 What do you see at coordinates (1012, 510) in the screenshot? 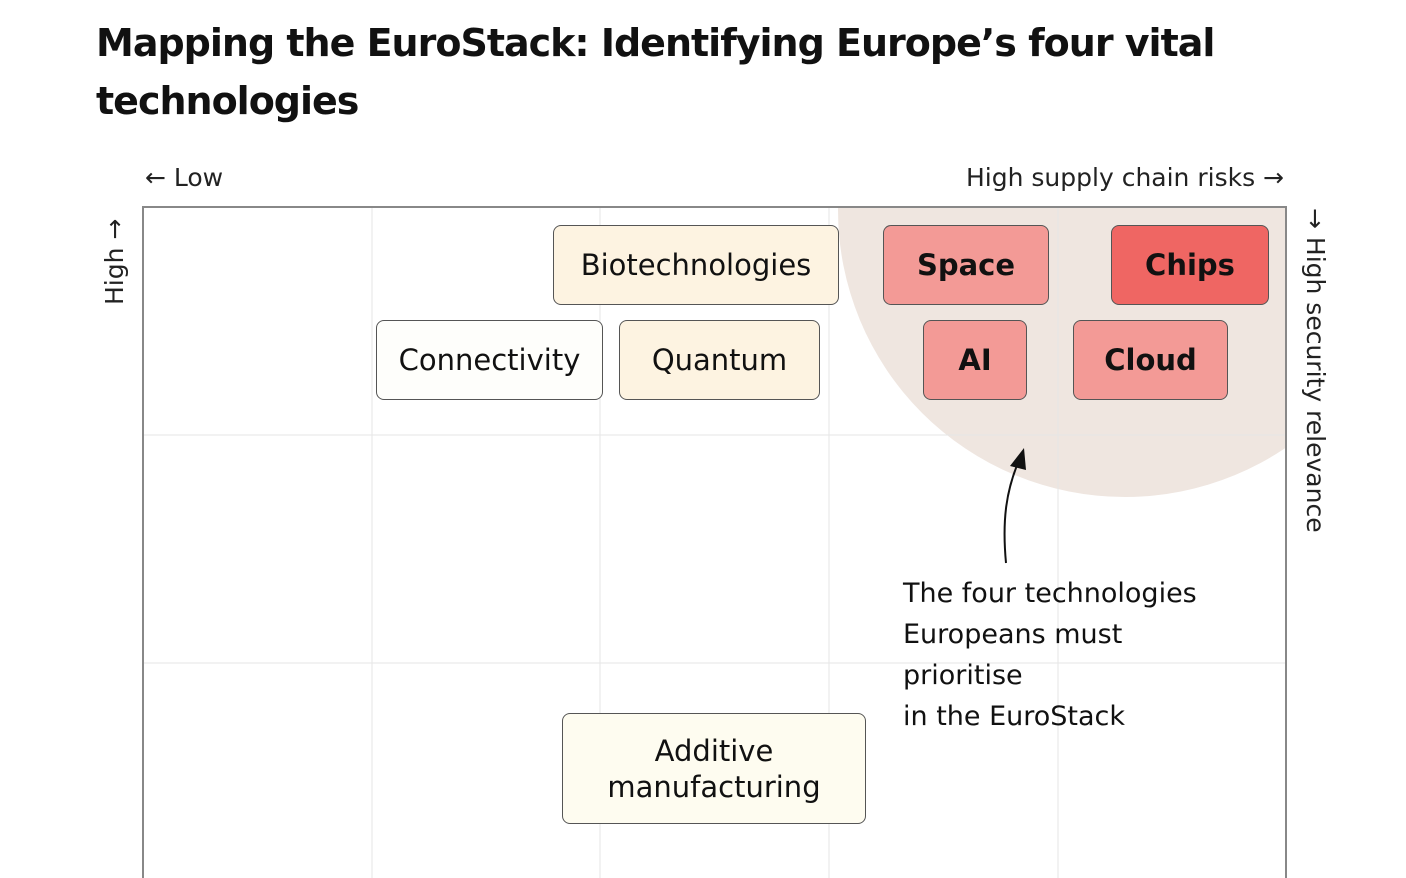
I see `annotation-arrow` at bounding box center [1012, 510].